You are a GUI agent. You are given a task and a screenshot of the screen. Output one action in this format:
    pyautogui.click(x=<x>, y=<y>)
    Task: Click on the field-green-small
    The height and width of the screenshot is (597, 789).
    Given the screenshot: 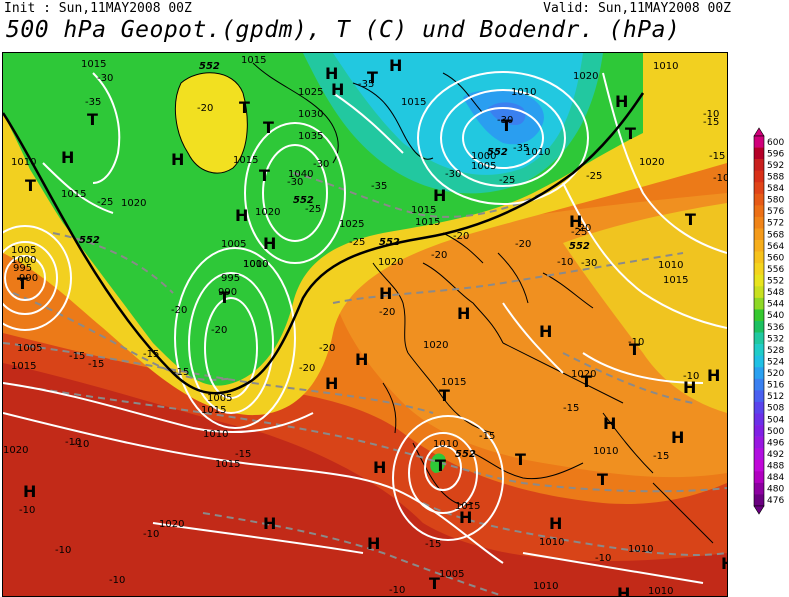 What is the action you would take?
    pyautogui.click(x=438, y=463)
    